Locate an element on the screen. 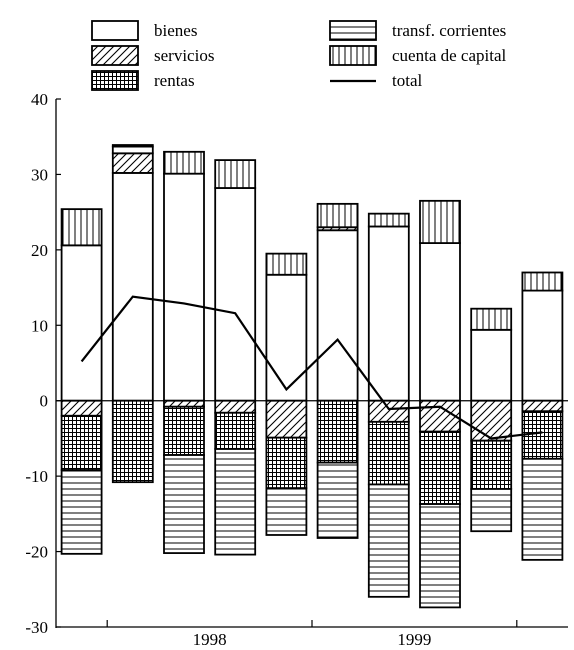 Image resolution: width=574 pixels, height=650 pixels. legend-swatch-cuenta-de-capital is located at coordinates (353, 55).